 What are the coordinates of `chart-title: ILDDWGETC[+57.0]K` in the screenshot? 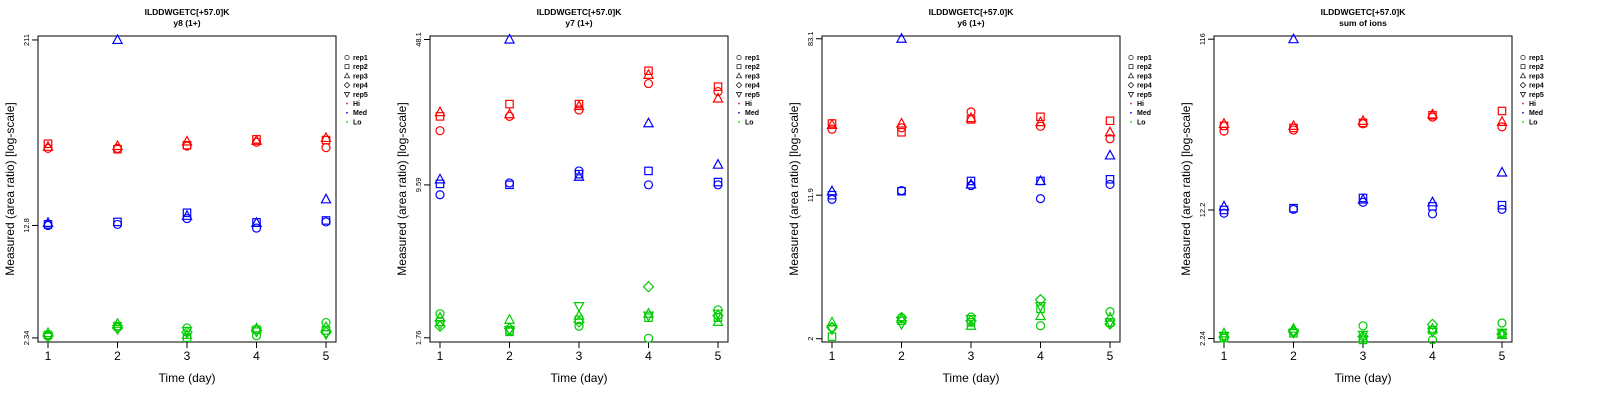 It's located at (580, 12).